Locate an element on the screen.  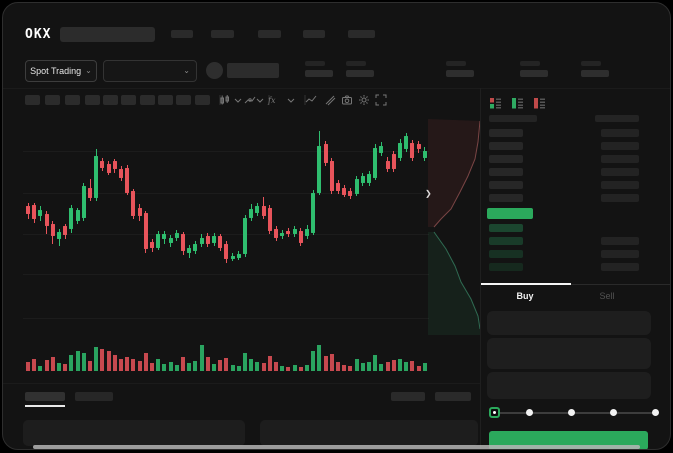
screenshot-camera-icon is located at coordinates (348, 100).